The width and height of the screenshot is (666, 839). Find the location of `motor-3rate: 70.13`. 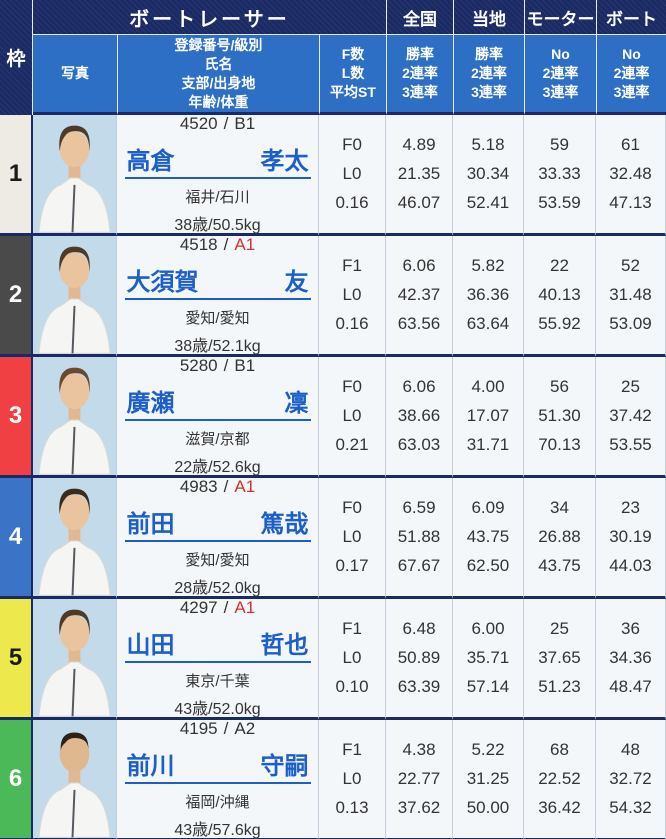

motor-3rate: 70.13 is located at coordinates (559, 444).